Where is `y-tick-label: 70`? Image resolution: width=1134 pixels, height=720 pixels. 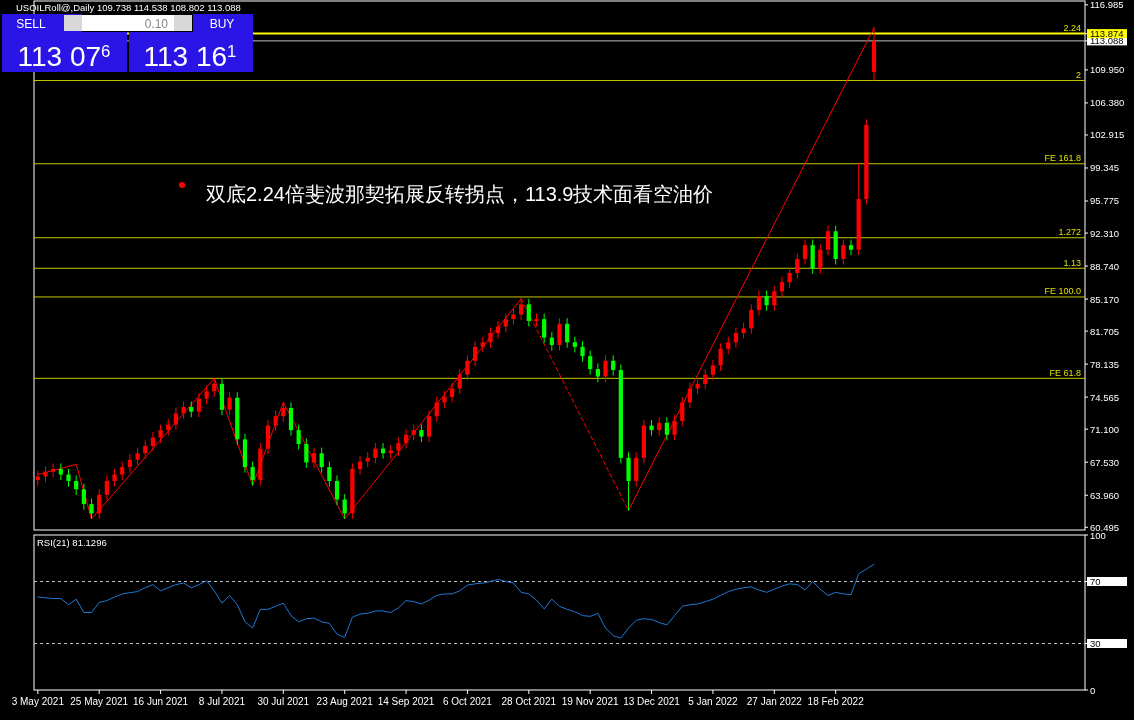 y-tick-label: 70 is located at coordinates (1095, 581).